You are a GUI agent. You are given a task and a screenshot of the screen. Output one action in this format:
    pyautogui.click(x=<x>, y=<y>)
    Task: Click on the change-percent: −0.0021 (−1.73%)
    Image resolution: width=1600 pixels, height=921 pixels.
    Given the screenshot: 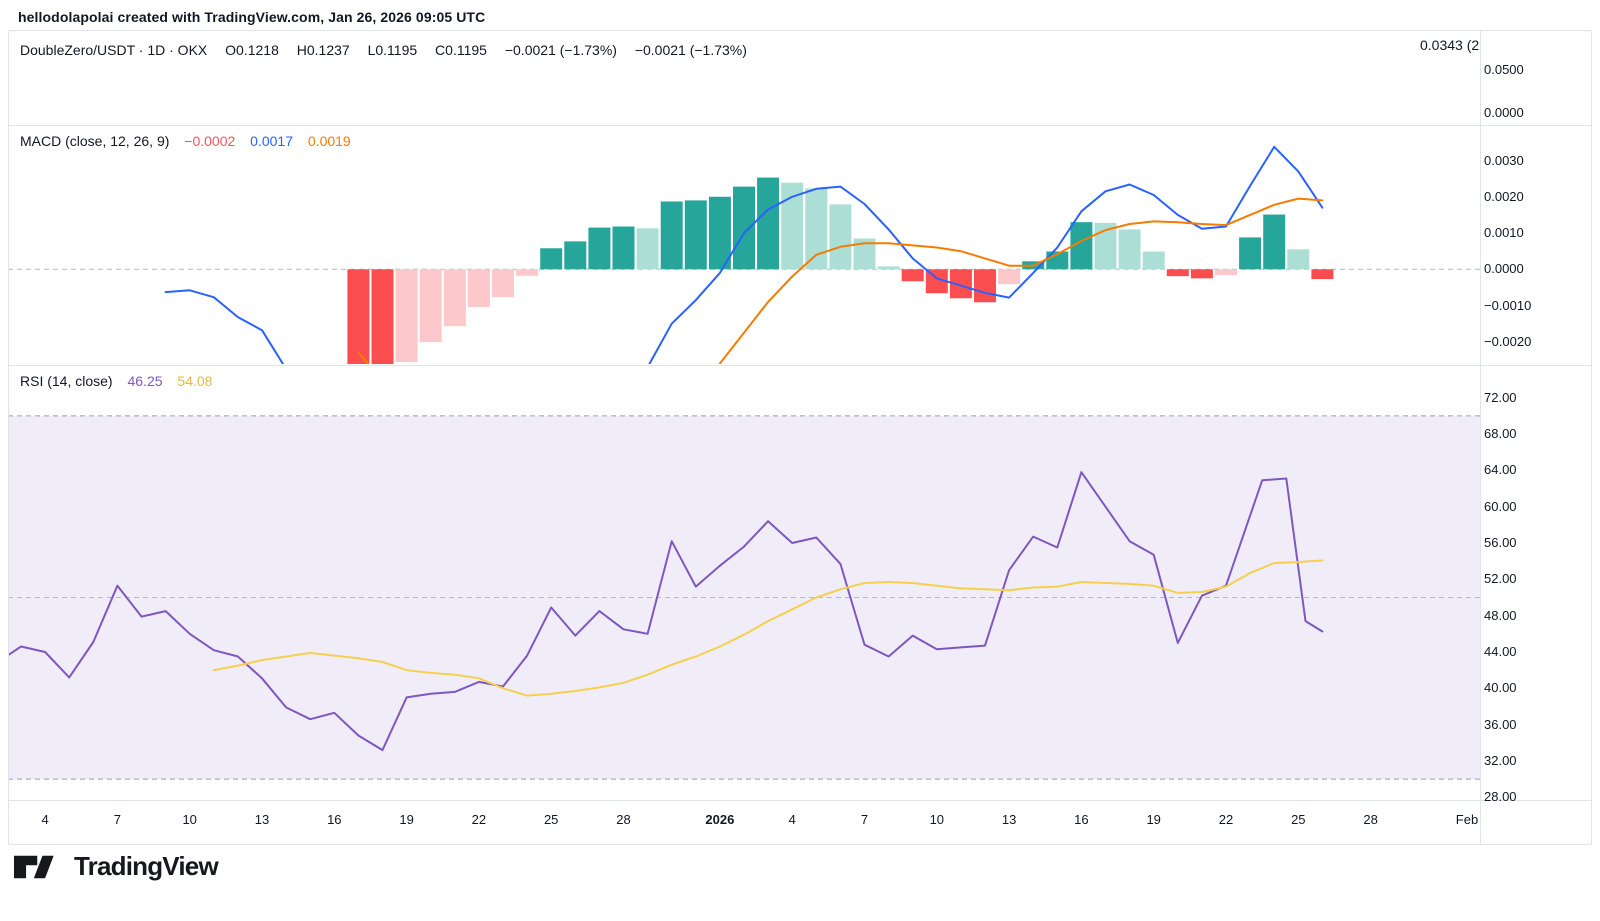 What is the action you would take?
    pyautogui.click(x=690, y=50)
    